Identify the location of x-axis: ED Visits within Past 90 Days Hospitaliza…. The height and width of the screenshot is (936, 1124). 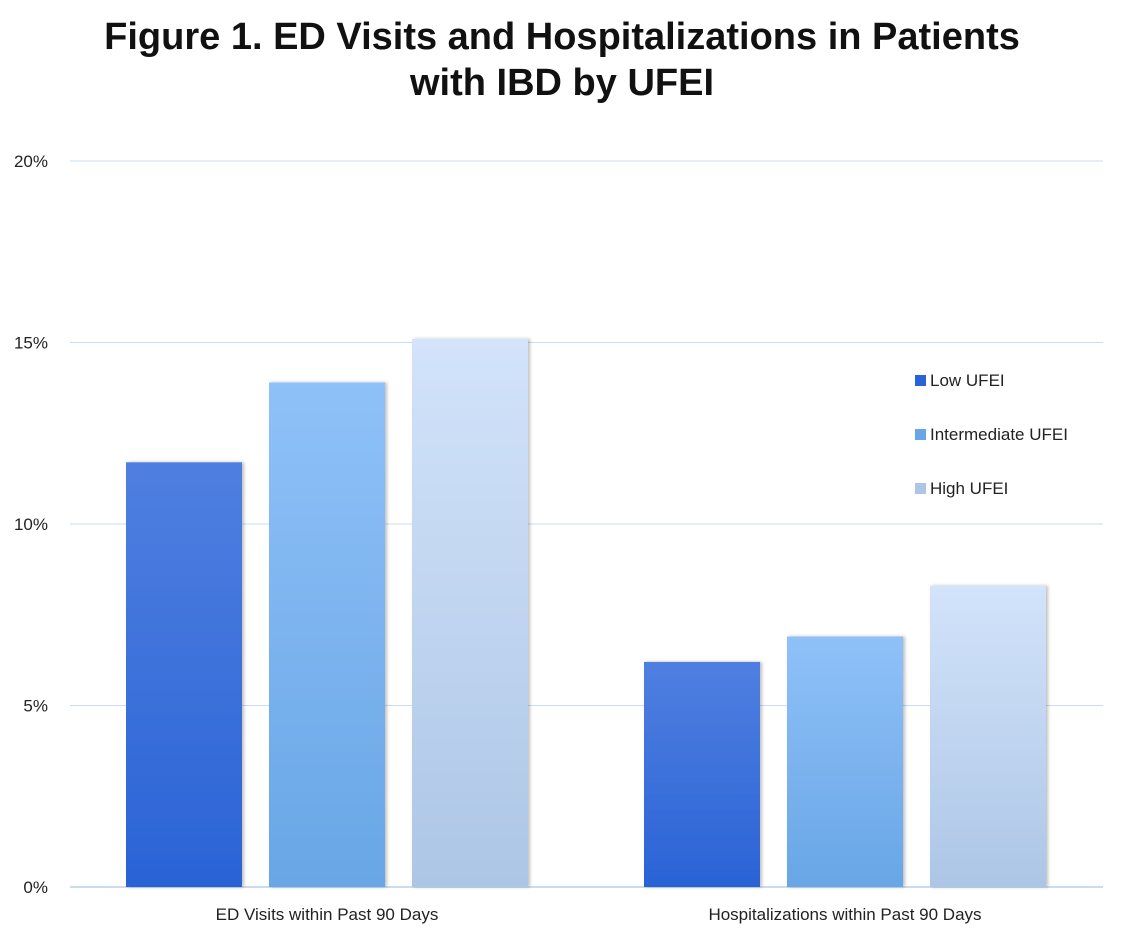
(599, 914).